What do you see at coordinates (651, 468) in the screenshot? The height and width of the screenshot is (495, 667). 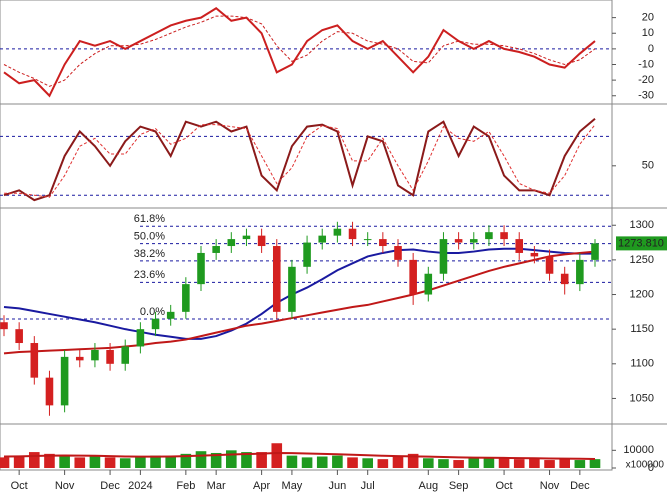 I see `y-tick-label: 0` at bounding box center [651, 468].